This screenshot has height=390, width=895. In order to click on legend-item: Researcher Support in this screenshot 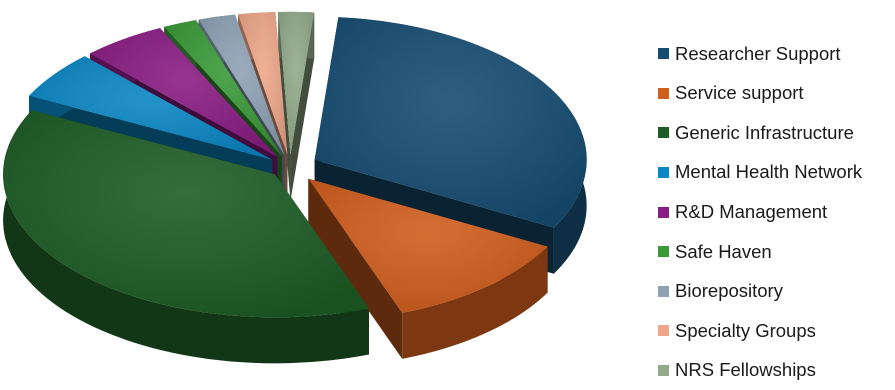, I will do `click(760, 54)`.